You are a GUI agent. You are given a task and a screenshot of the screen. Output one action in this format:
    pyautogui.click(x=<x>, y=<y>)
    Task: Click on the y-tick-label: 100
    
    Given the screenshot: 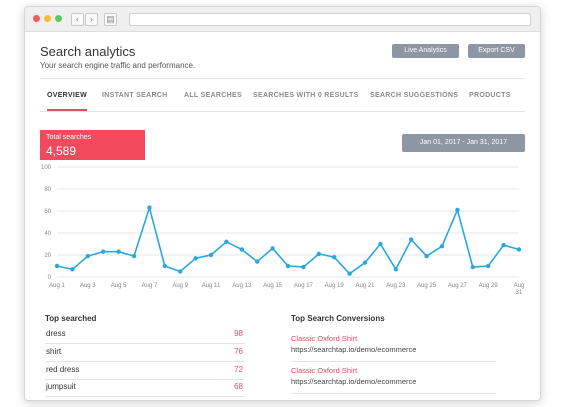 What is the action you would take?
    pyautogui.click(x=46, y=168)
    